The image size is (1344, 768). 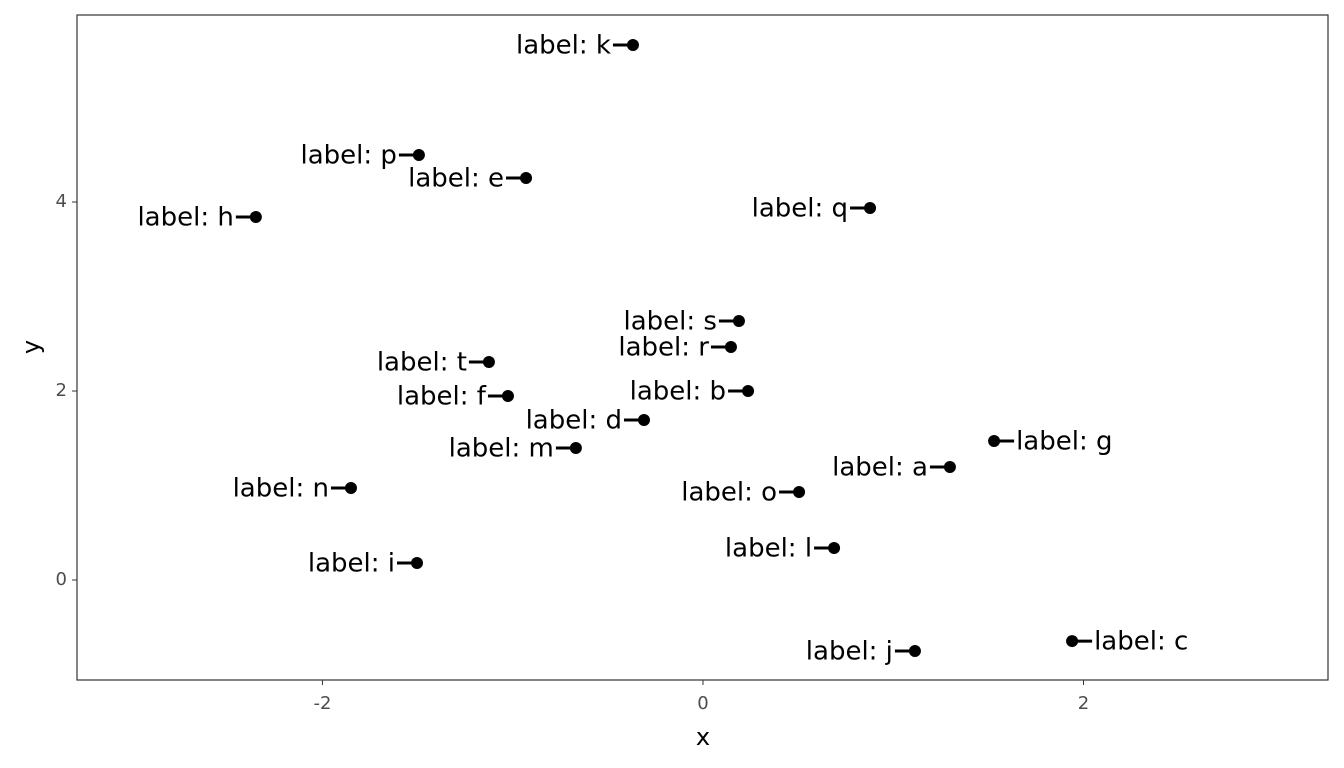 I want to click on y-tick-label: 0, so click(x=61, y=579).